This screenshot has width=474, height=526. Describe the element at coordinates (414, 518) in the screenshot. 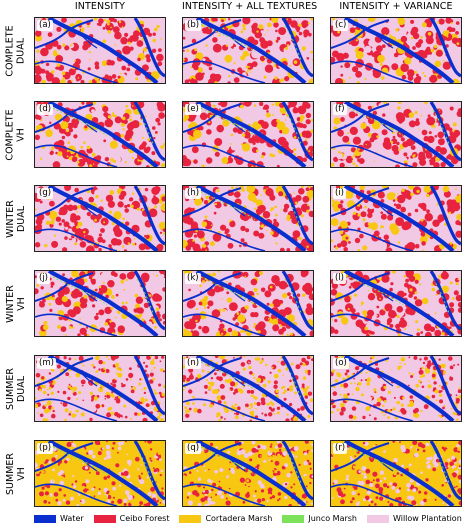

I see `legend-item-willow-plantation: Willow Plantation` at that location.